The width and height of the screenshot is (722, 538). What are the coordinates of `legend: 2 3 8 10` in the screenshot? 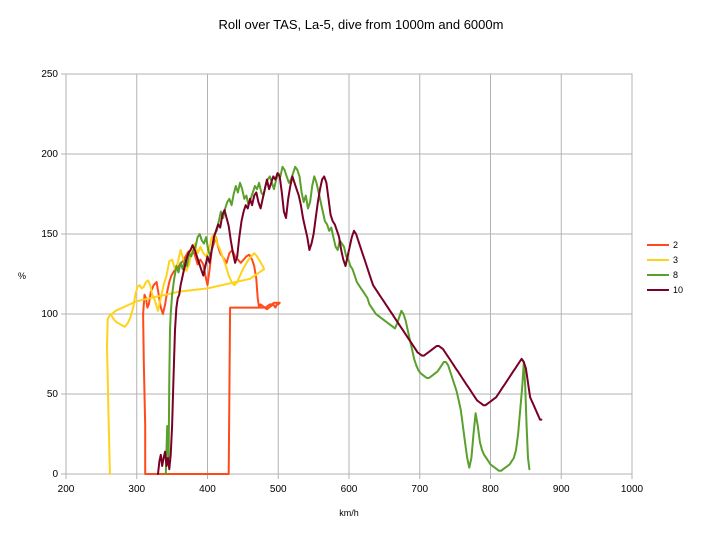 It's located at (665, 267).